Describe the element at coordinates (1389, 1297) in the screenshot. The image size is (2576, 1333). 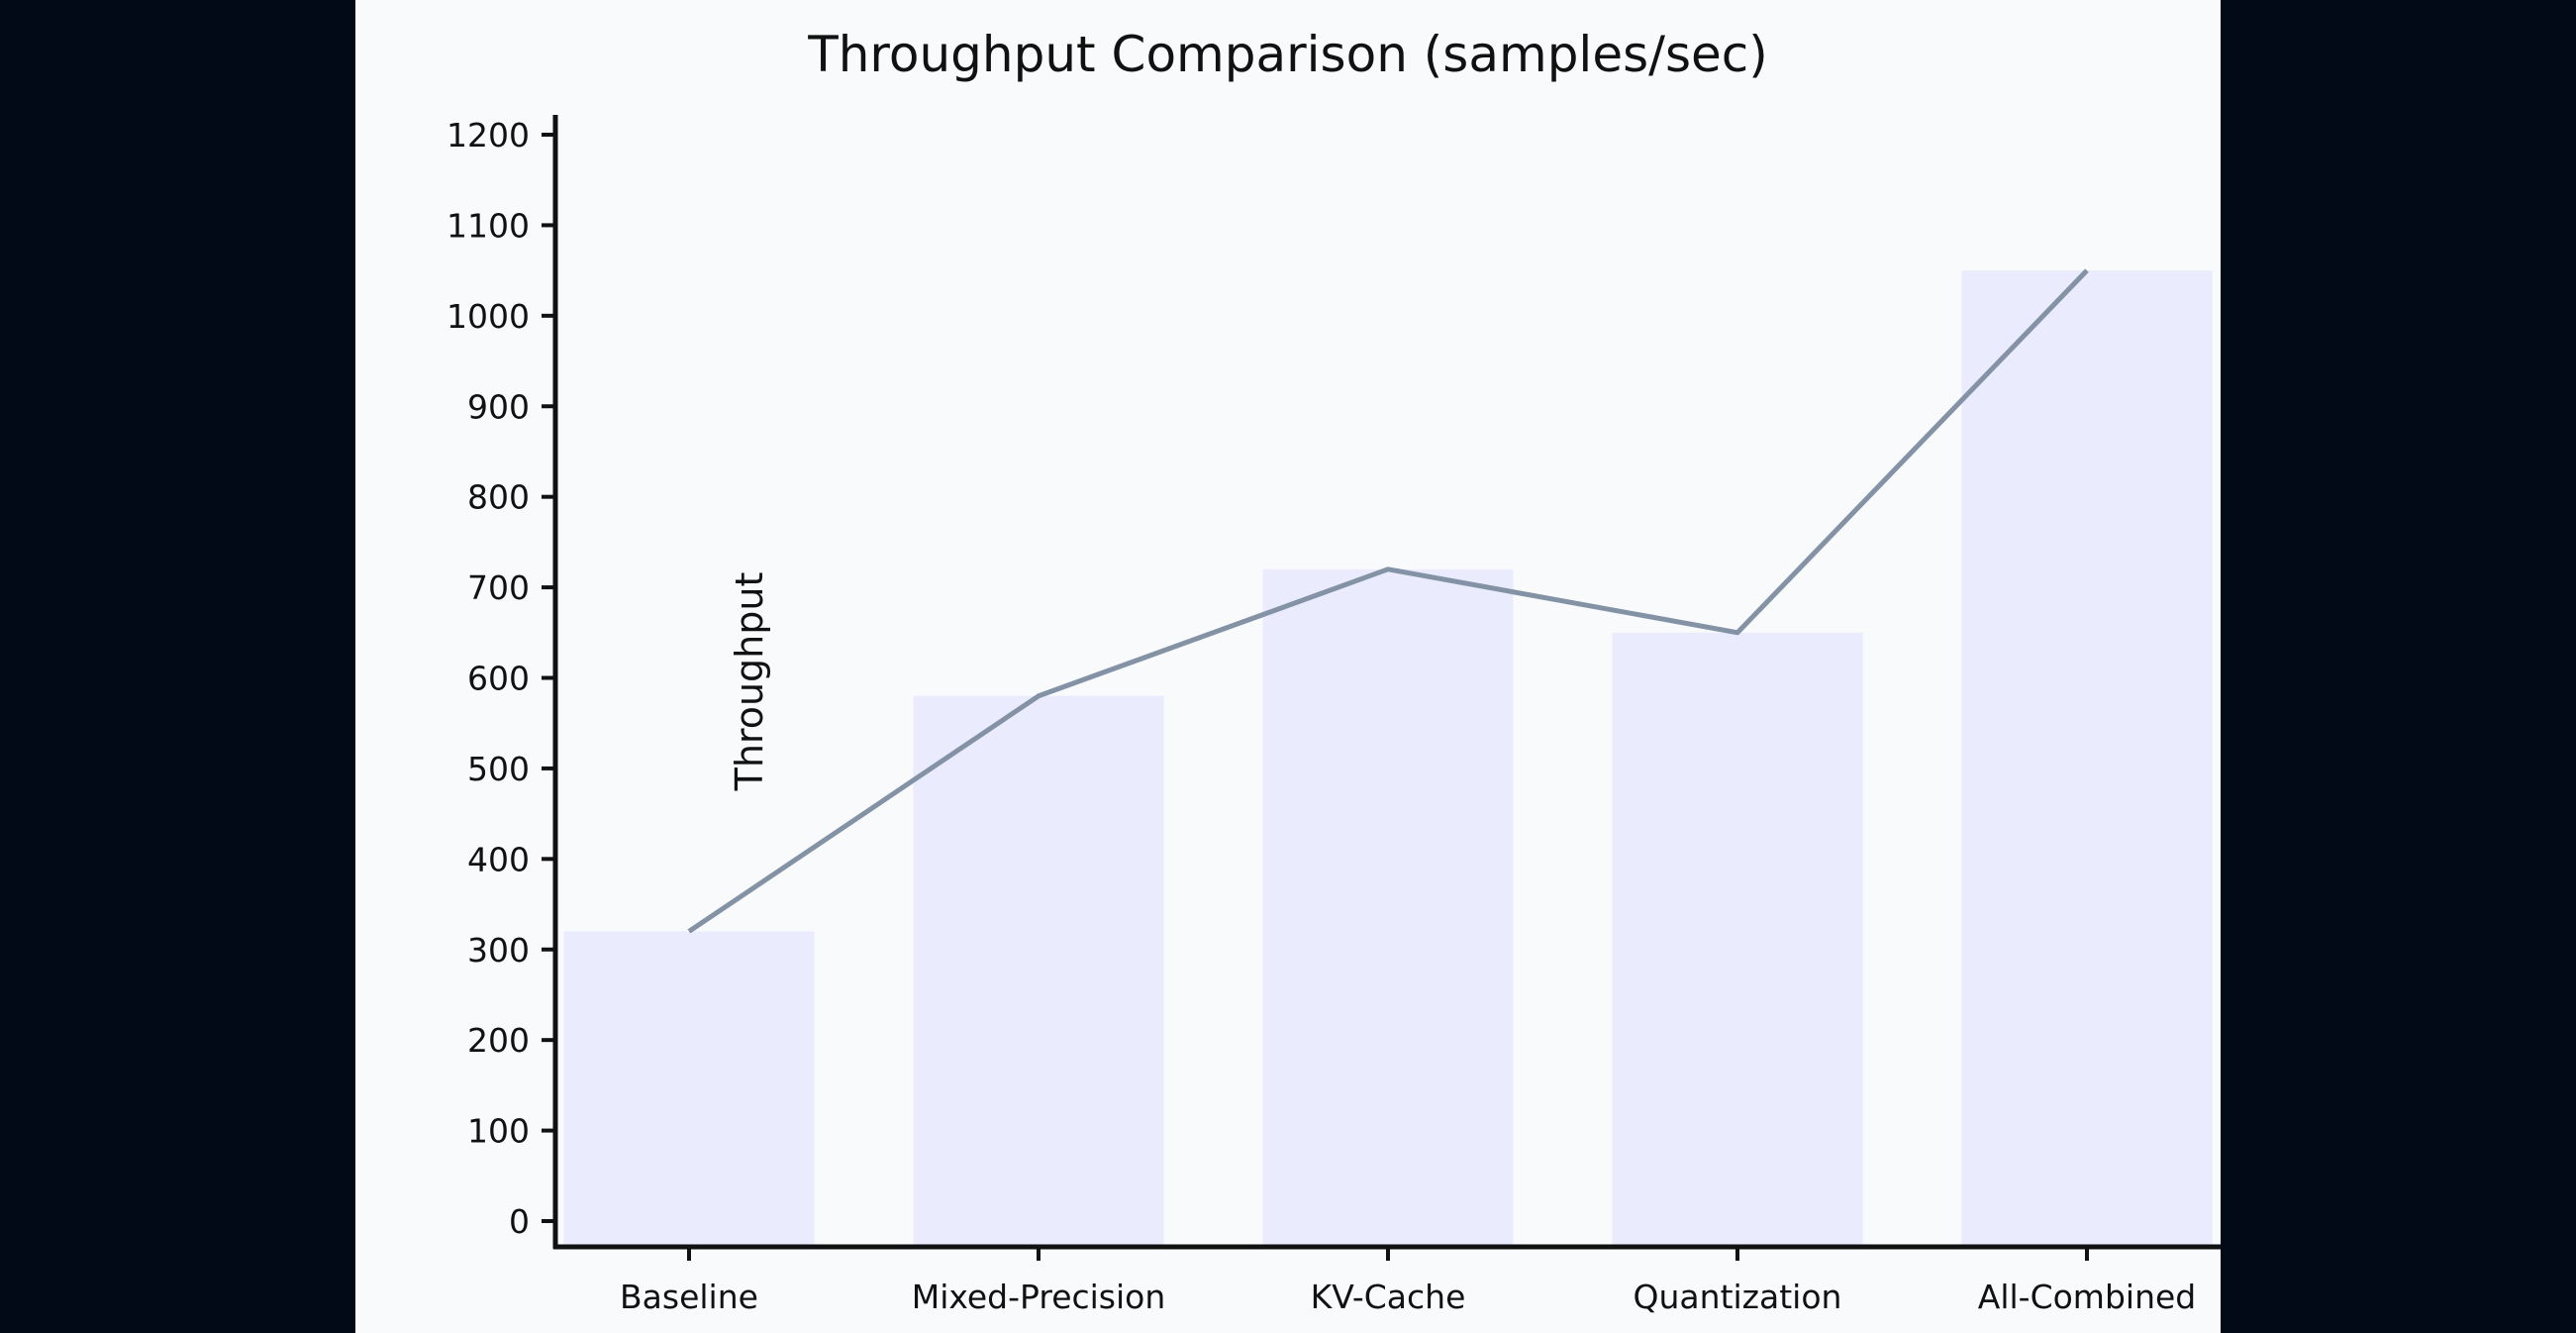
I see `x-tick-label: KV-Cache` at that location.